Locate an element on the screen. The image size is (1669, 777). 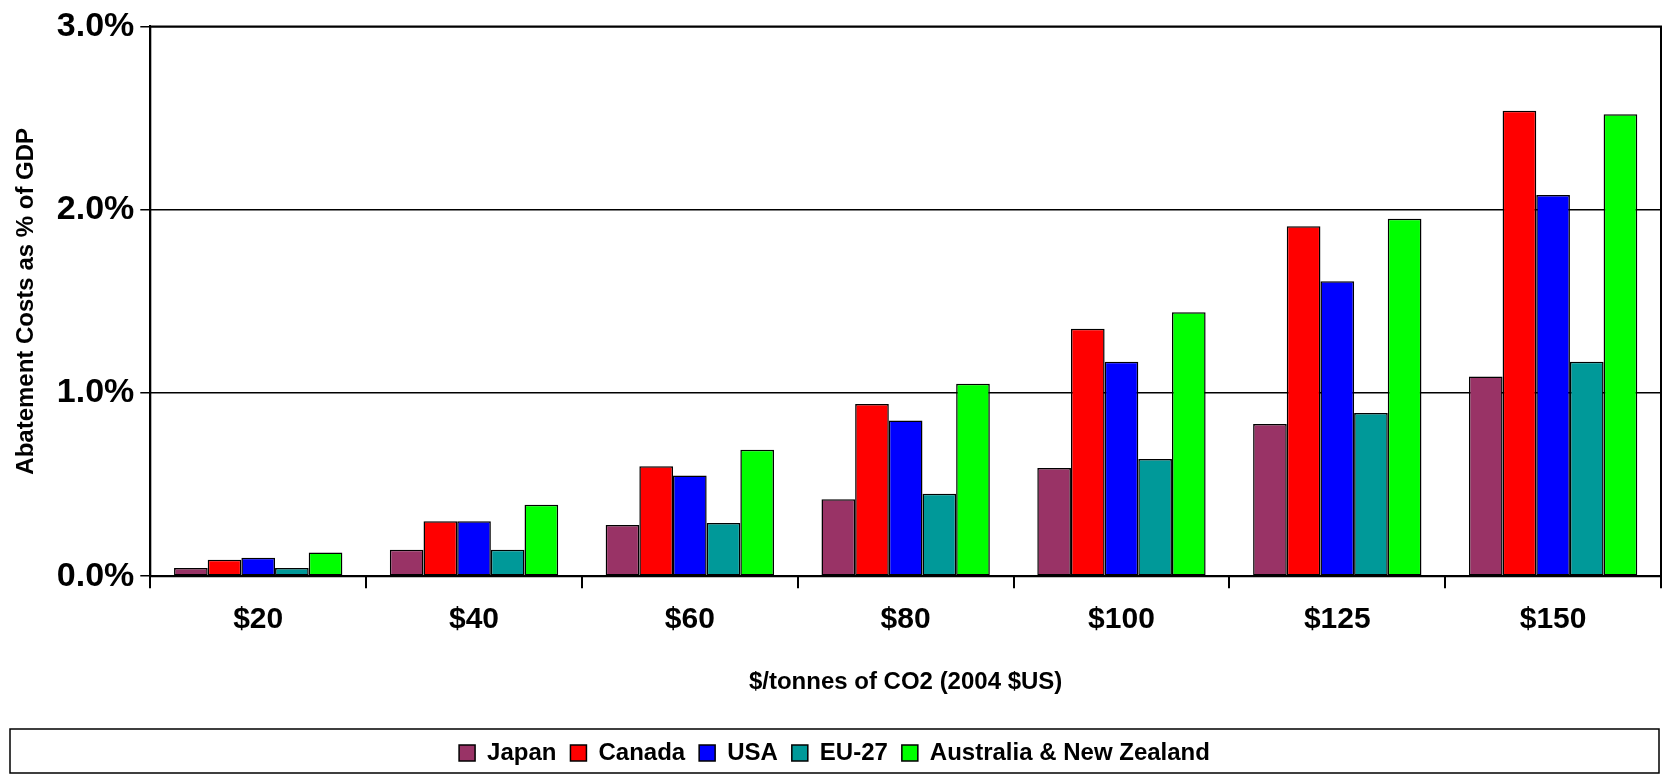
x-tick-label: $20 is located at coordinates (258, 618).